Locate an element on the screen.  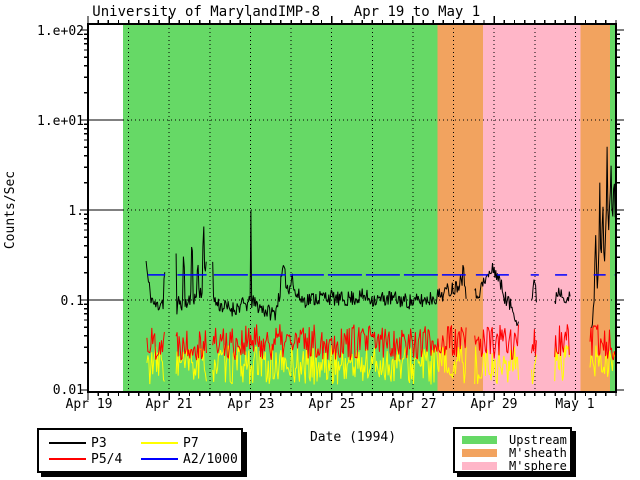
legend-item-p3: P3 is located at coordinates (95, 443).